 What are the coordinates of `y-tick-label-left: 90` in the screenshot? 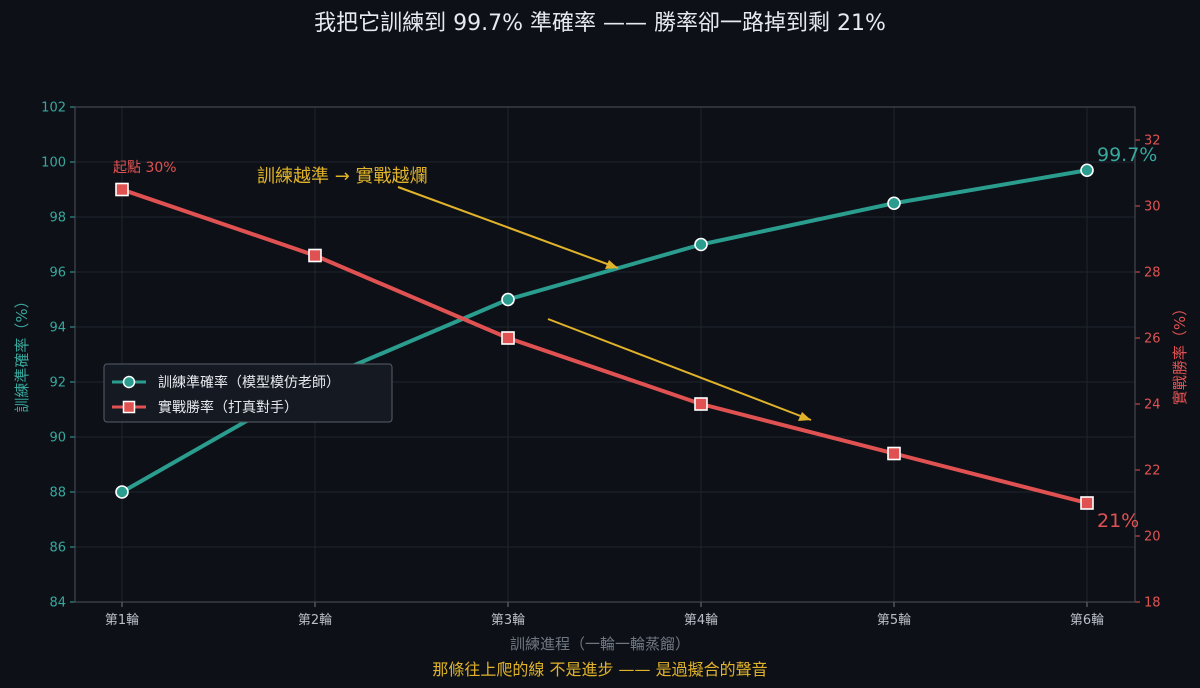 It's located at (57, 438).